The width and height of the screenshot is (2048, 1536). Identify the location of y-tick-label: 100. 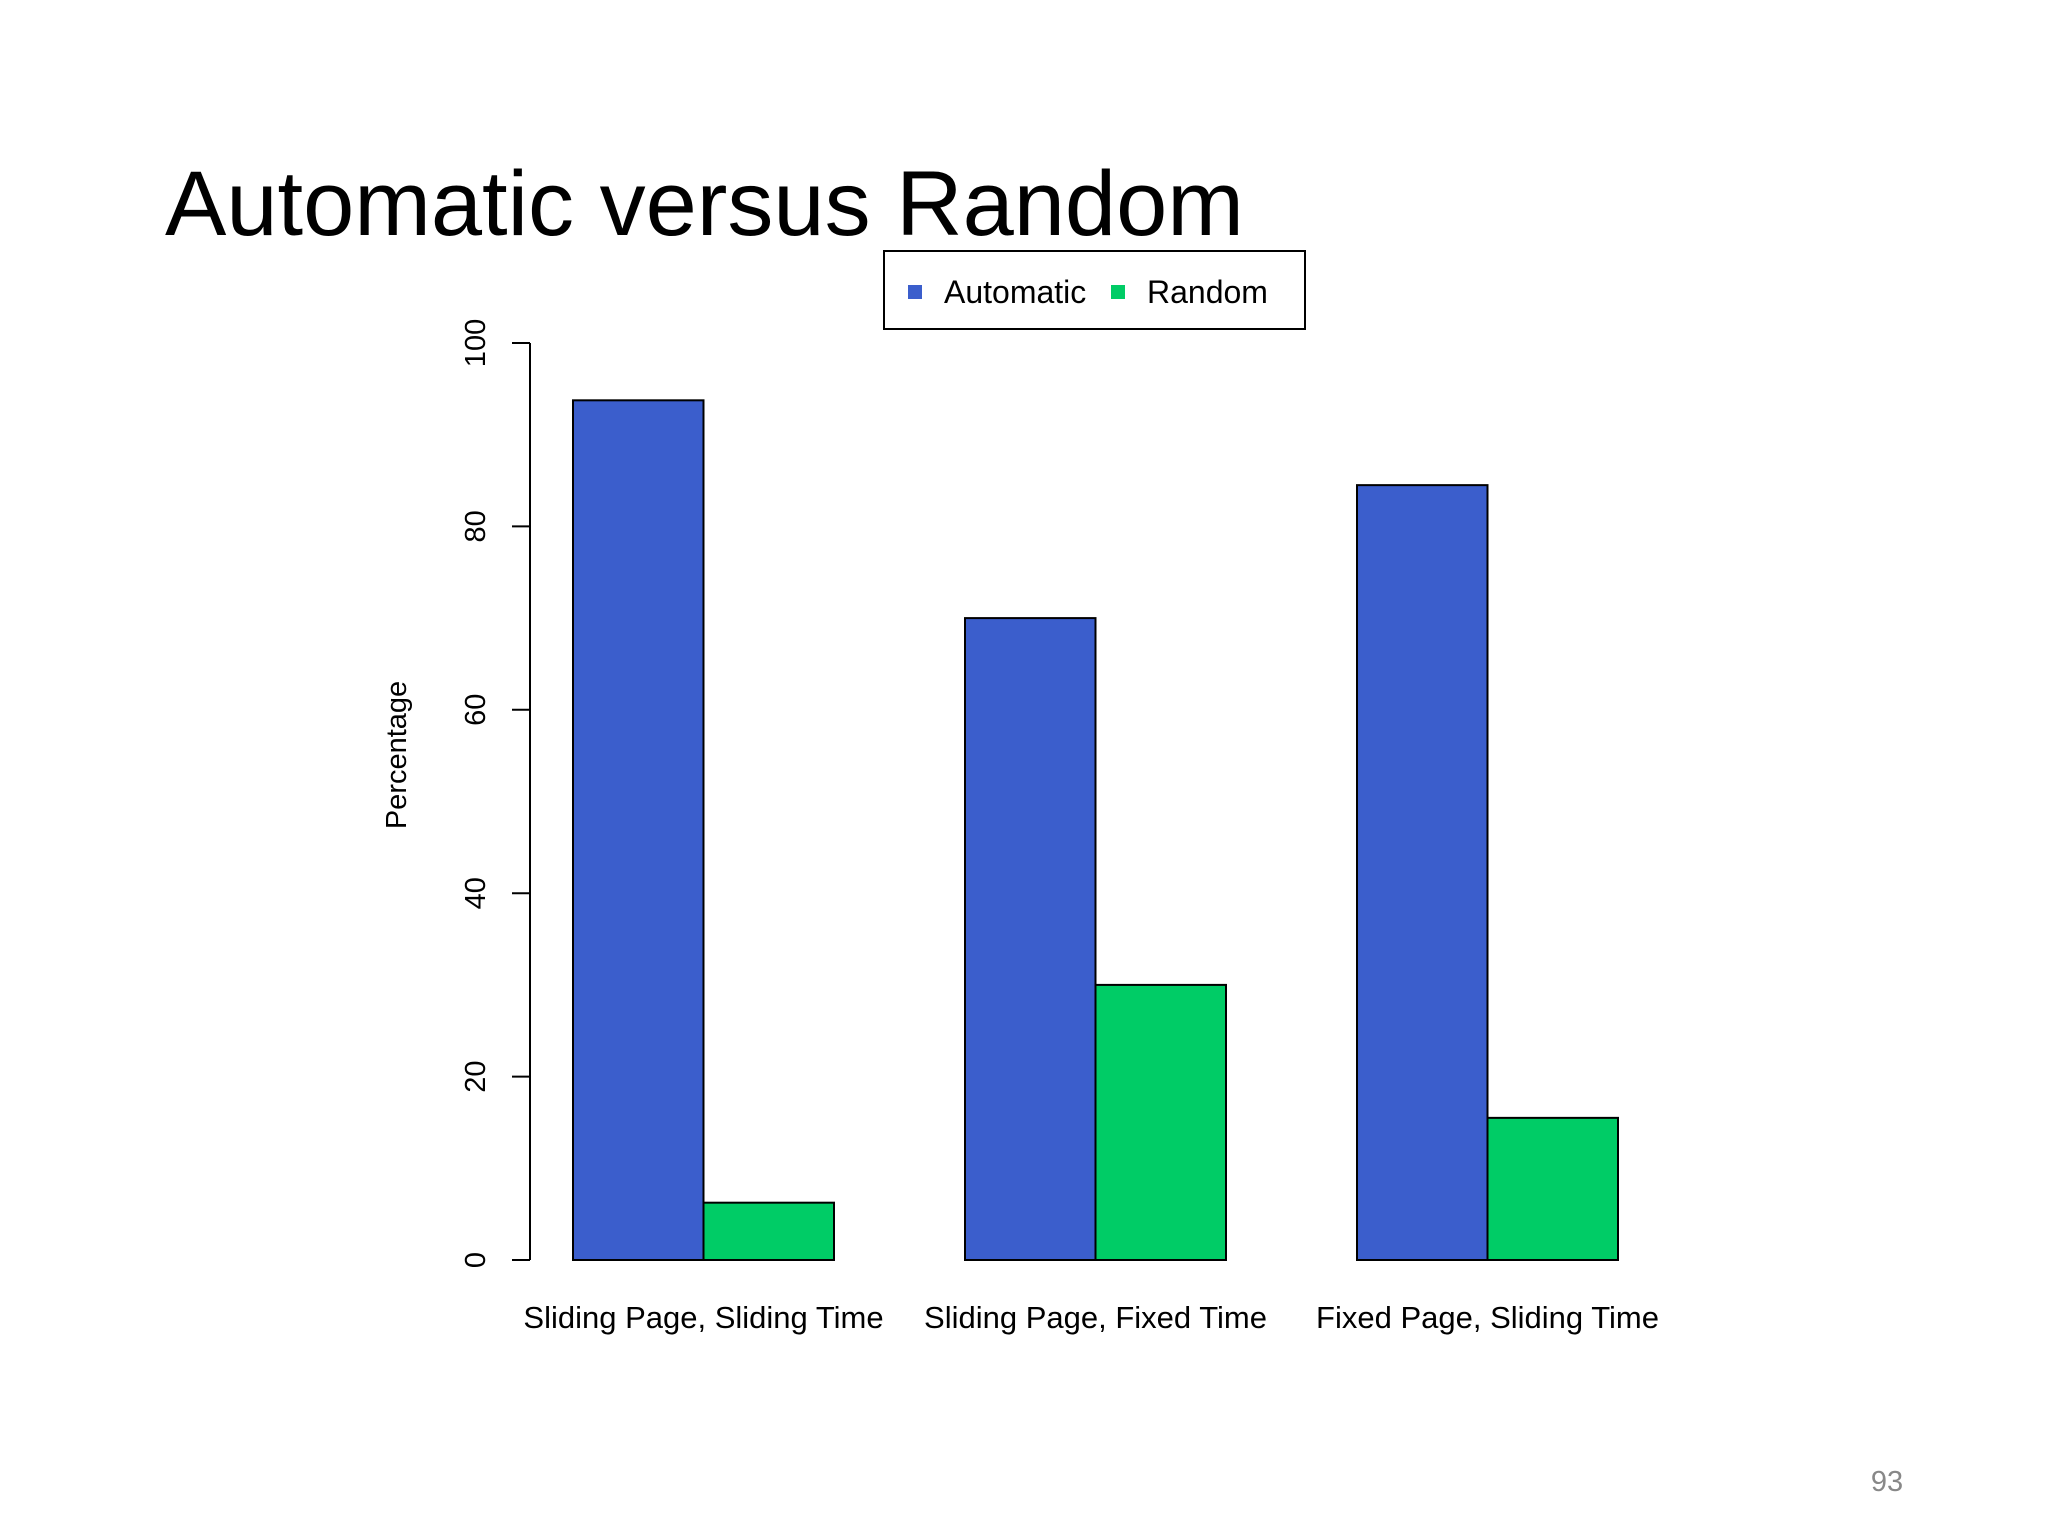
(476, 343).